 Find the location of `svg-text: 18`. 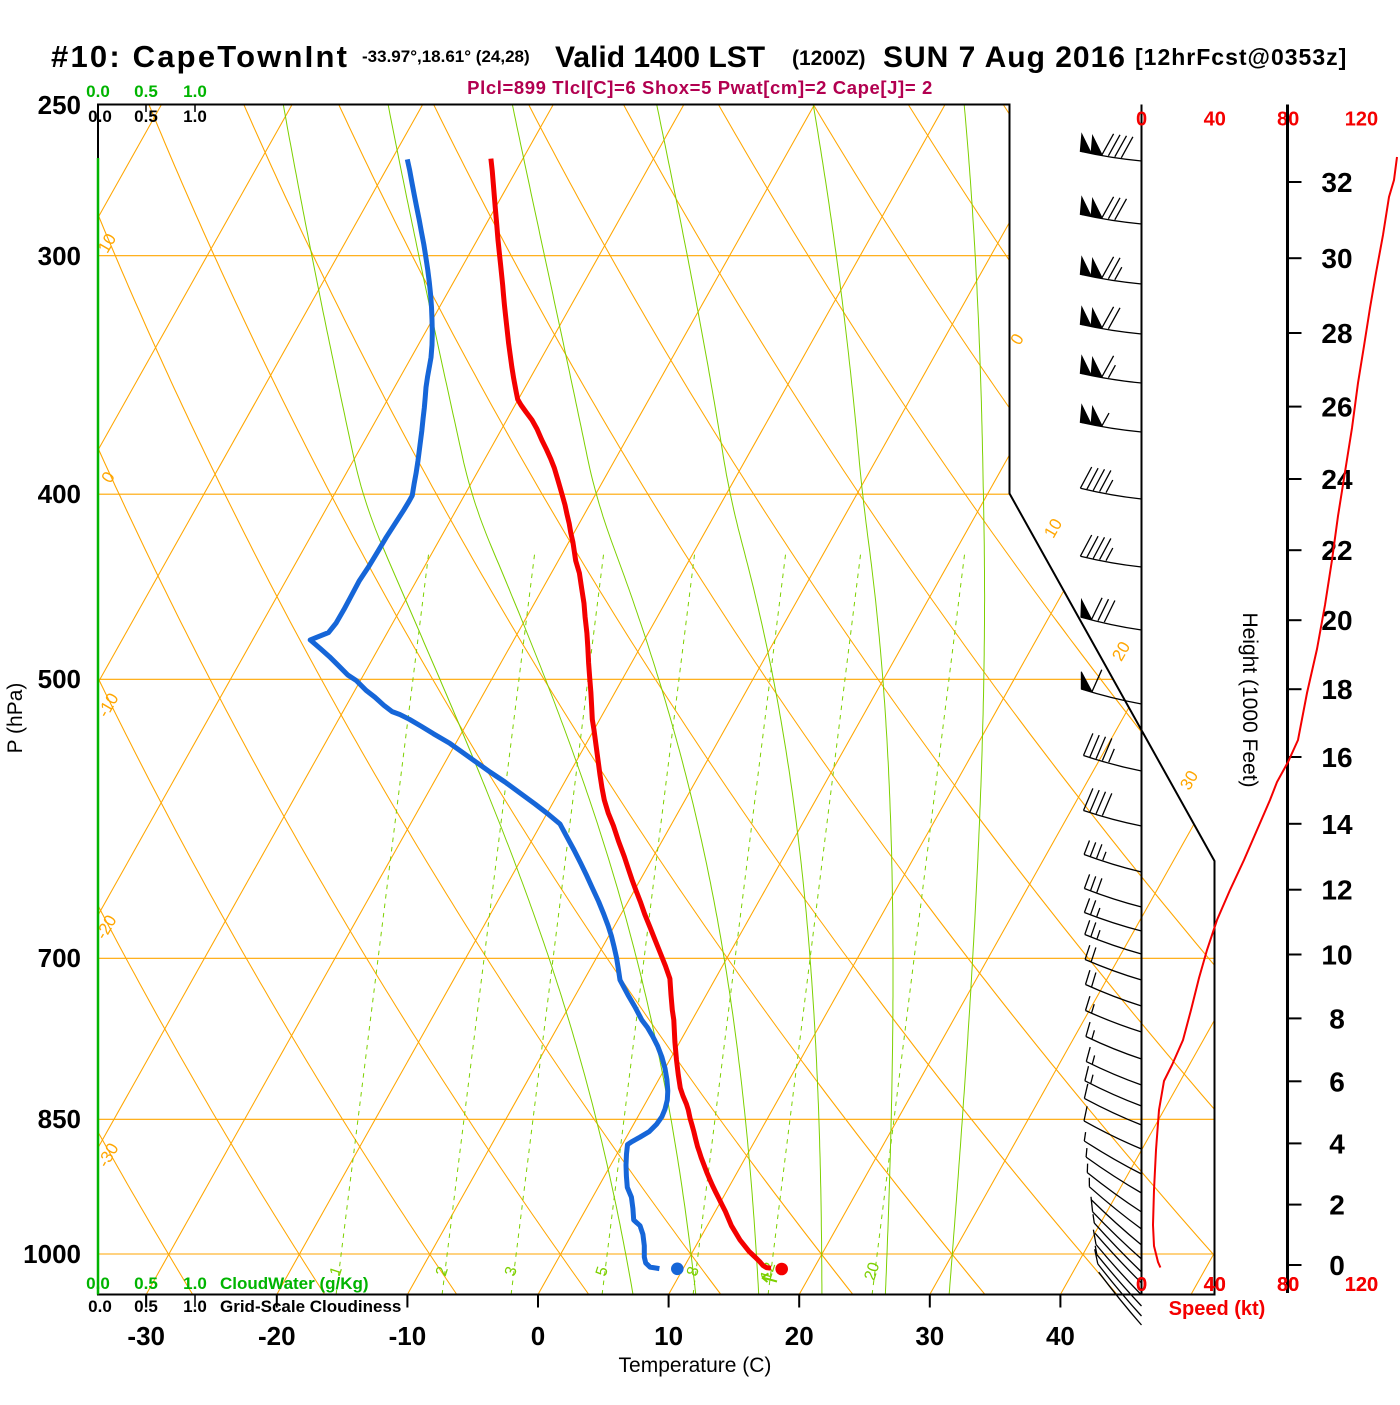

svg-text: 18 is located at coordinates (1336, 689).